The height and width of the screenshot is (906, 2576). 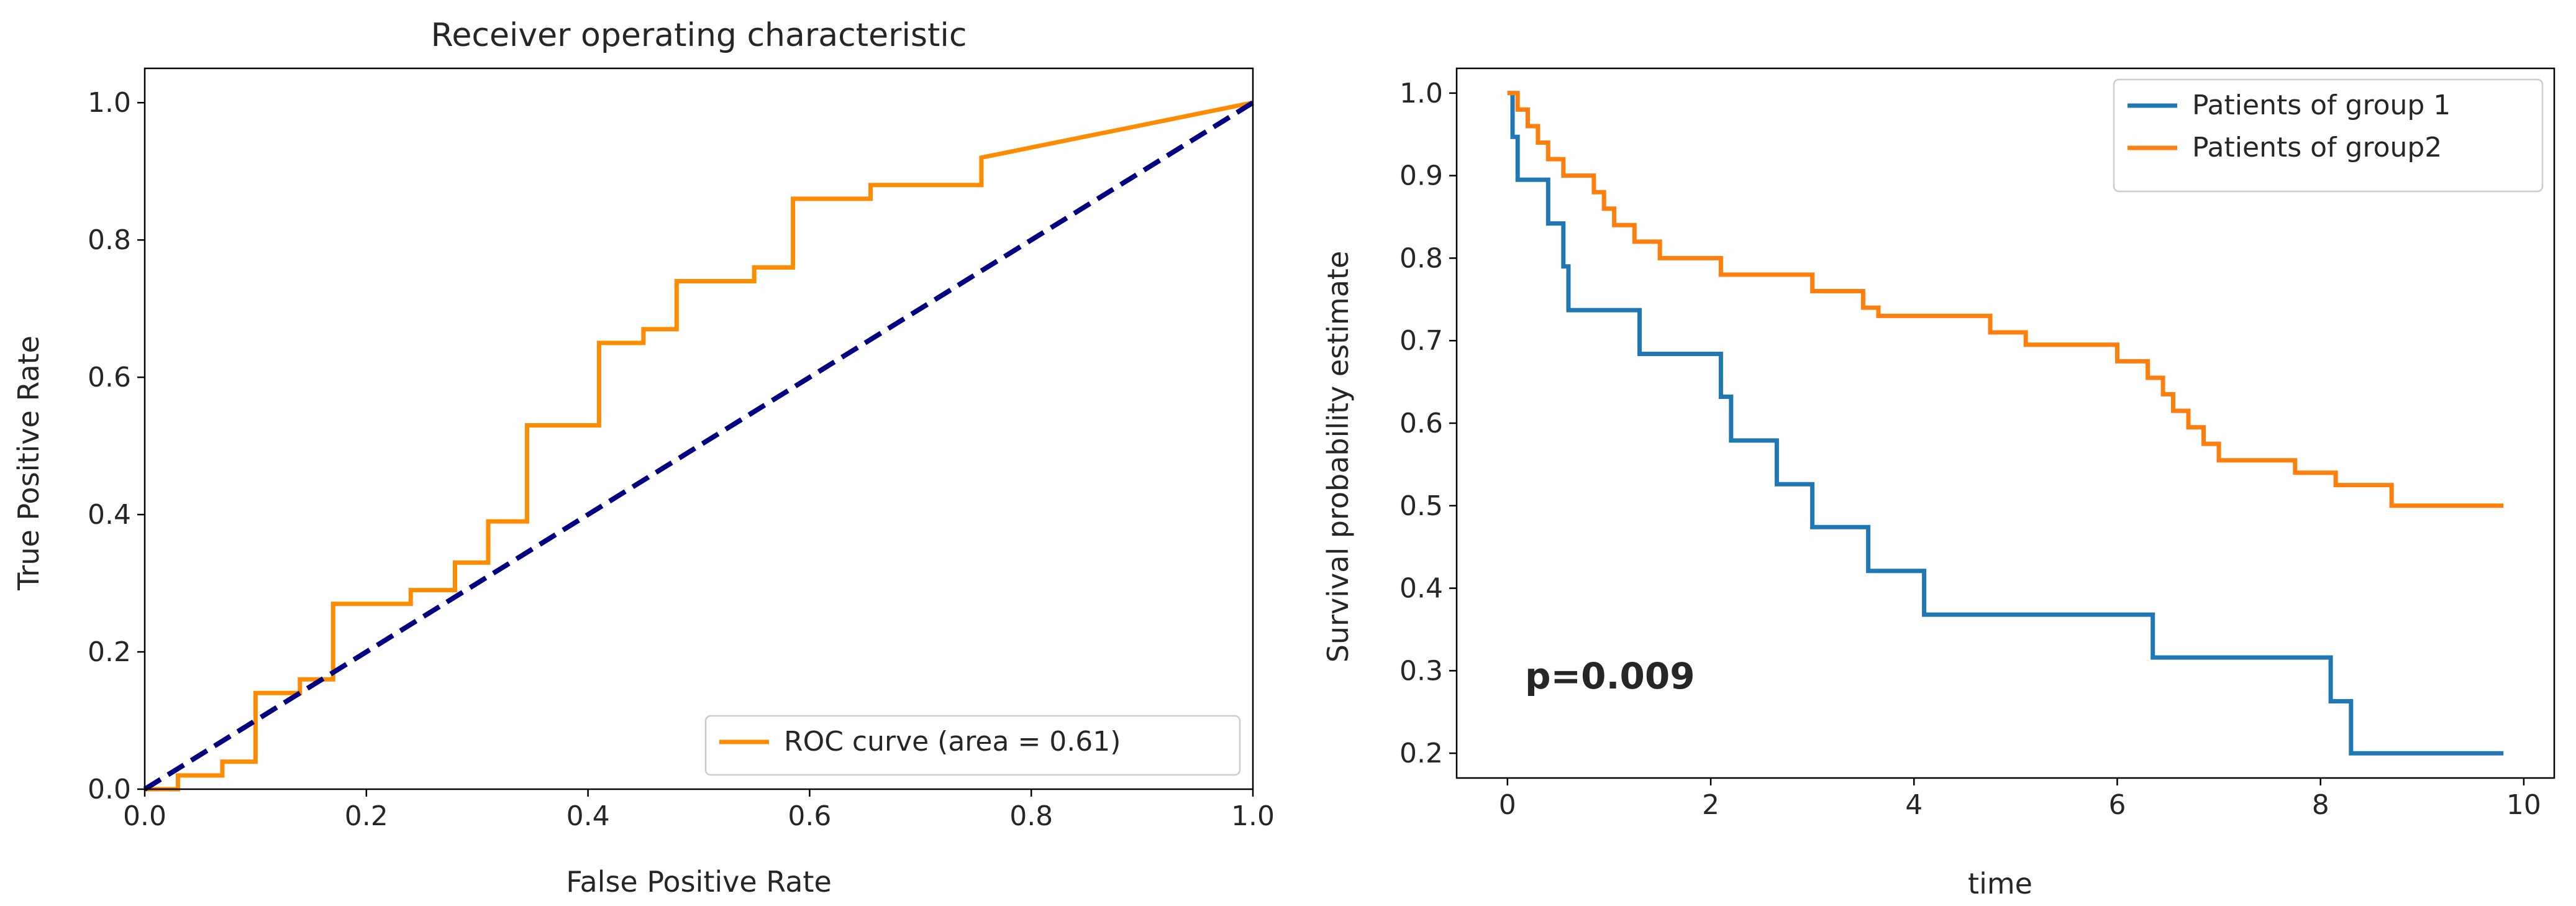 What do you see at coordinates (109, 652) in the screenshot?
I see `roc-y-tick-label: 0.2` at bounding box center [109, 652].